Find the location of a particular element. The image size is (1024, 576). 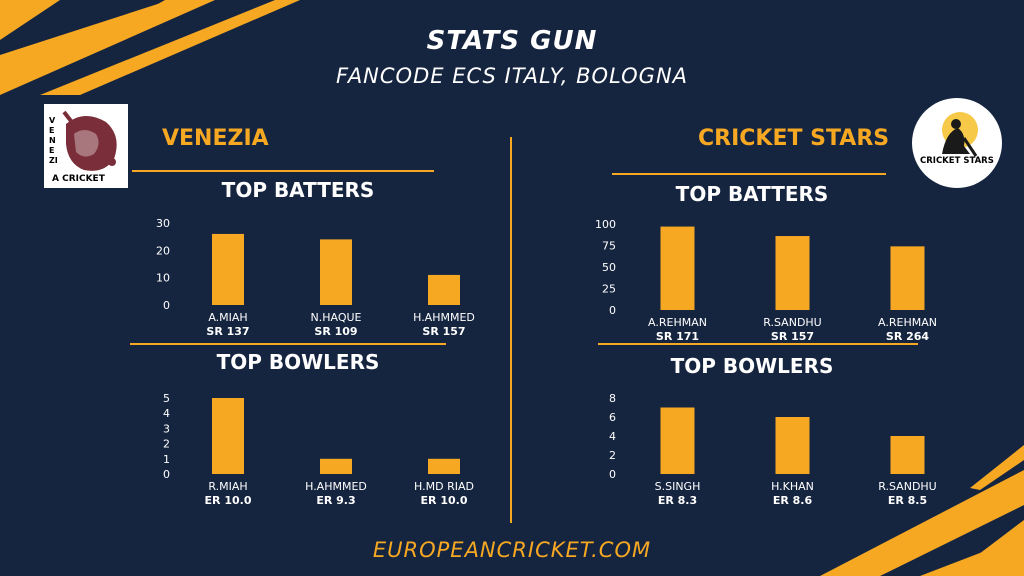

y-tick-label: 6 is located at coordinates (612, 417).